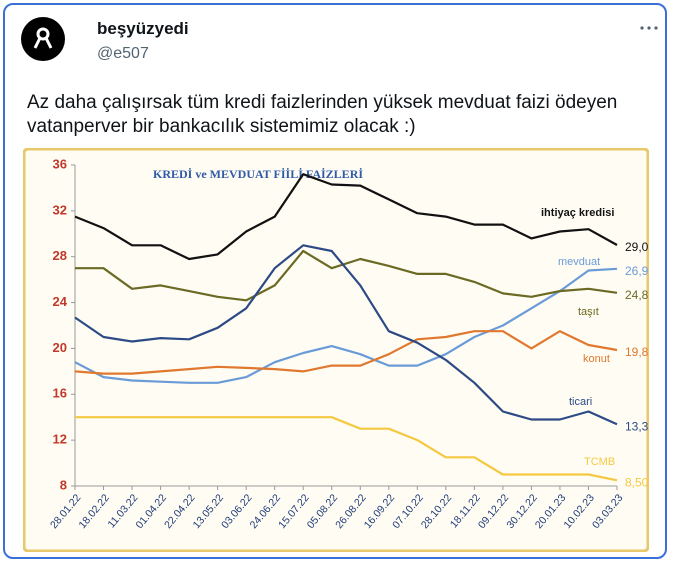  What do you see at coordinates (60, 347) in the screenshot?
I see `y-tick-label: 20` at bounding box center [60, 347].